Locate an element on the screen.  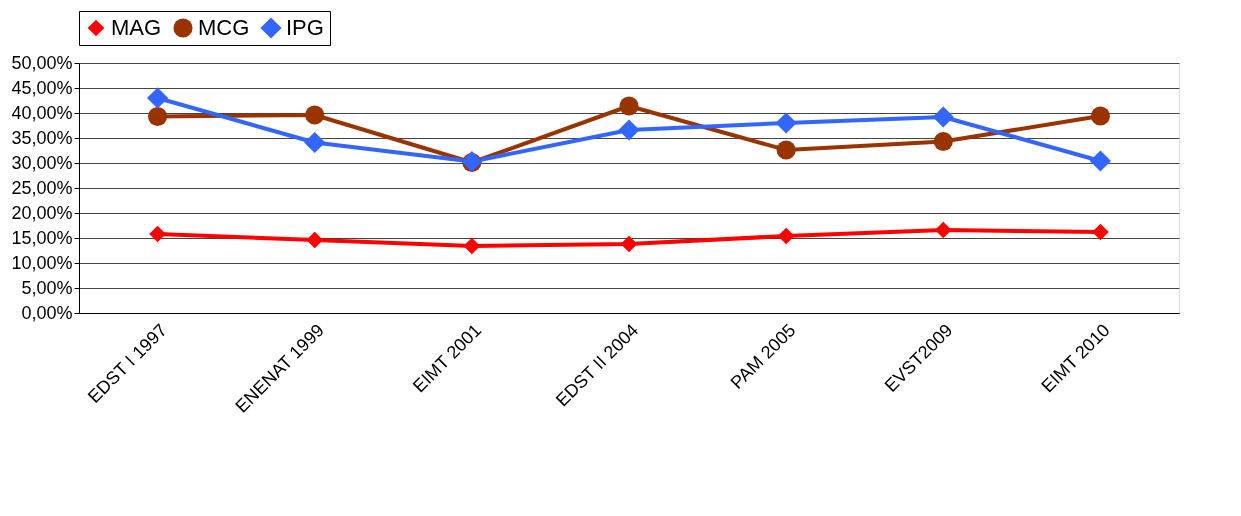
legend-label: MCG is located at coordinates (224, 27).